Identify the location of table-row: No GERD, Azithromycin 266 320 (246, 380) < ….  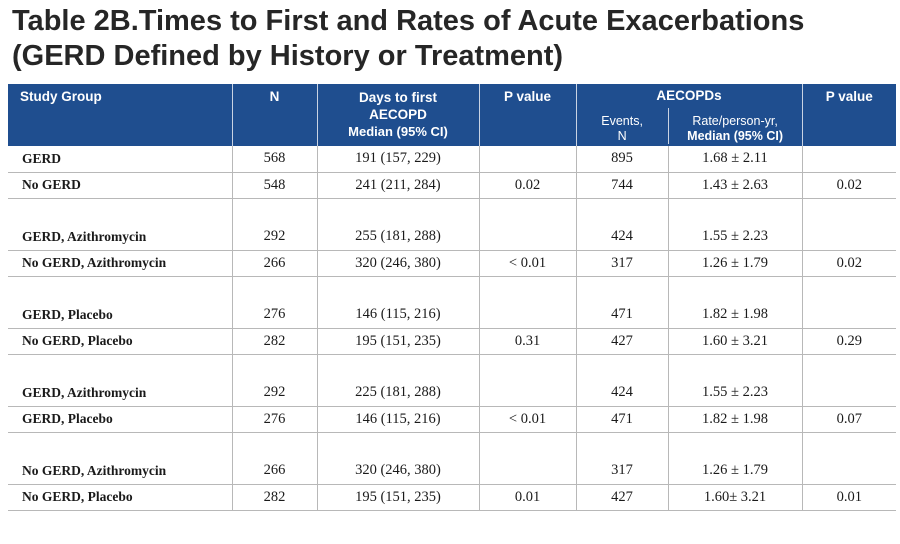
(452, 263).